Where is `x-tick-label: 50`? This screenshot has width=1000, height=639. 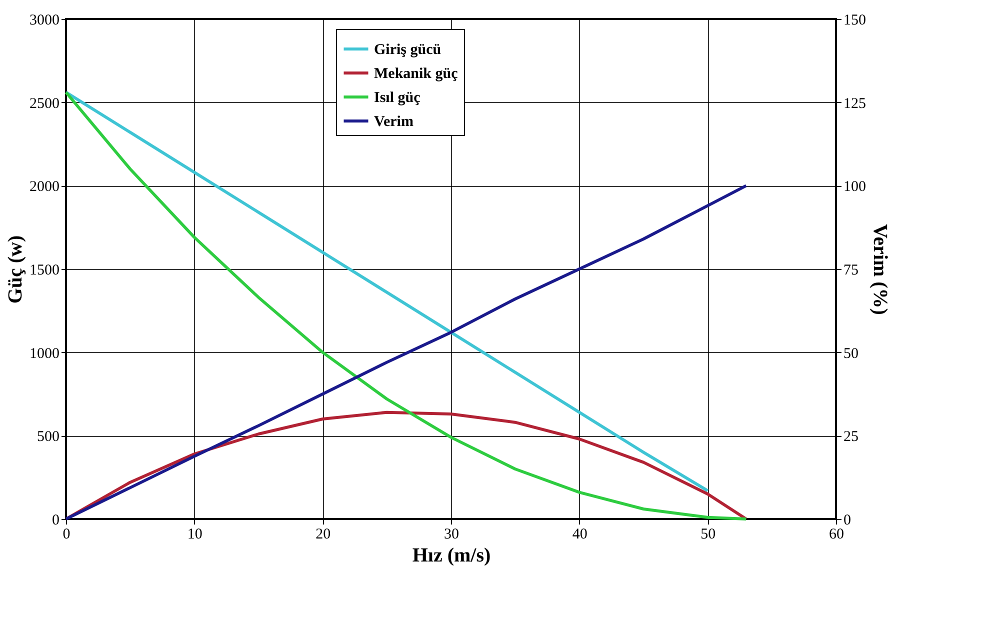 x-tick-label: 50 is located at coordinates (708, 534).